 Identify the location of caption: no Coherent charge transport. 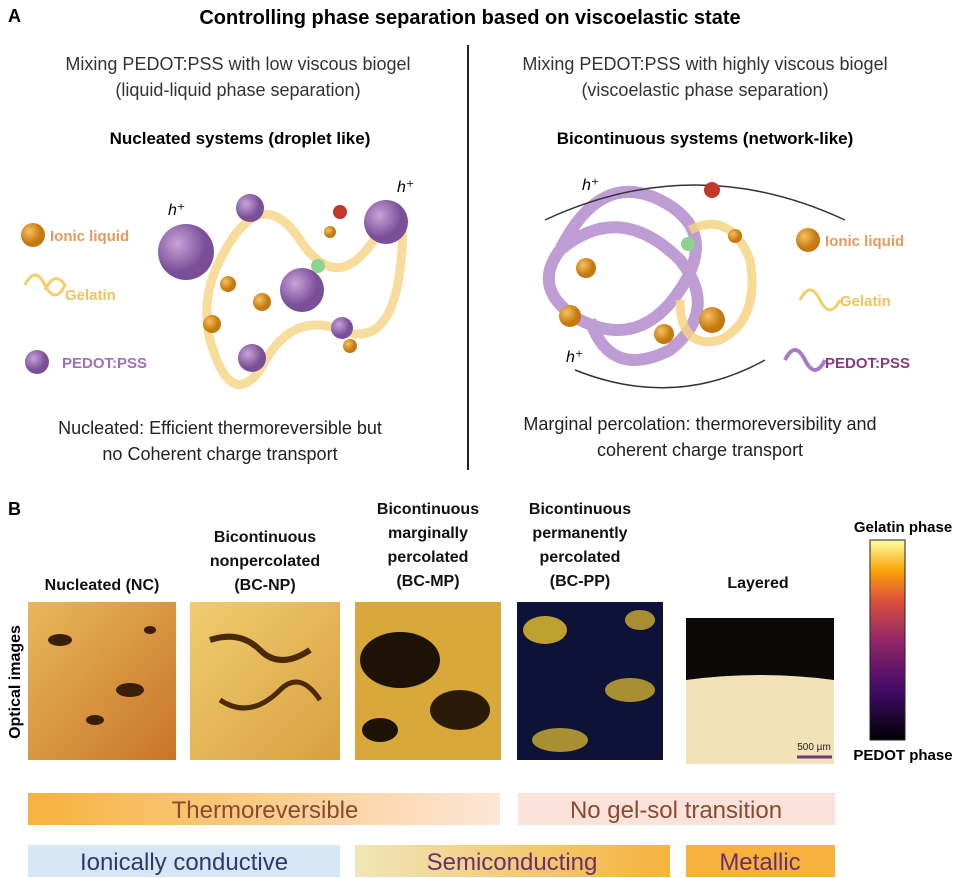
(219, 454).